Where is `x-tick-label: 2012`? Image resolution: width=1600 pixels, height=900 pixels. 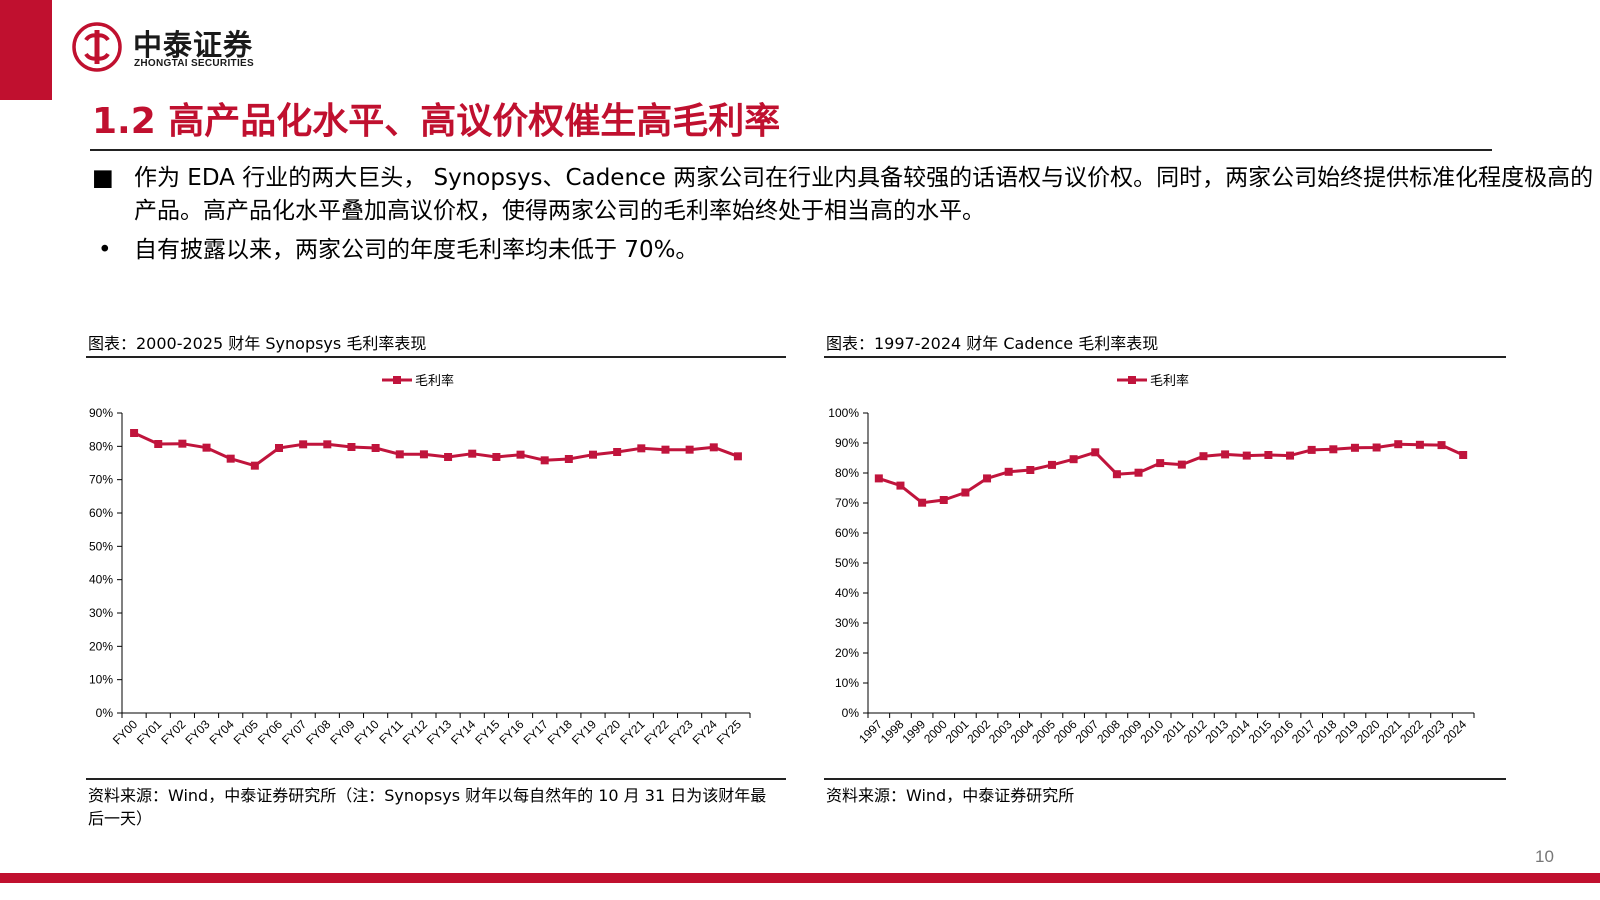
x-tick-label: 2012 is located at coordinates (1195, 731).